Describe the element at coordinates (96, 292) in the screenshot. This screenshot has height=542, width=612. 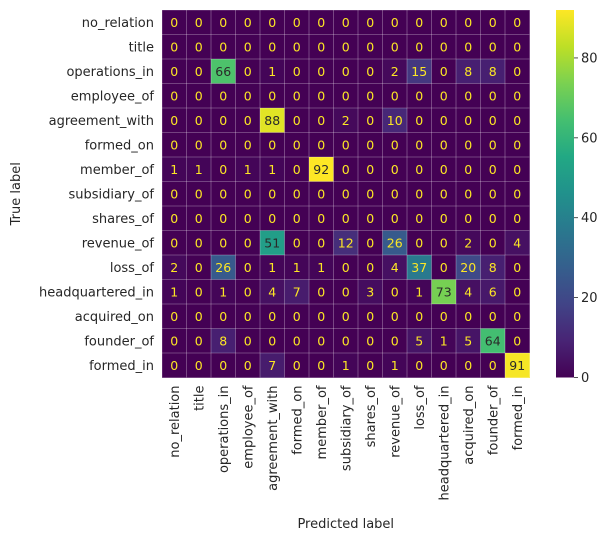
I see `y-tick-label: headquartered_in` at that location.